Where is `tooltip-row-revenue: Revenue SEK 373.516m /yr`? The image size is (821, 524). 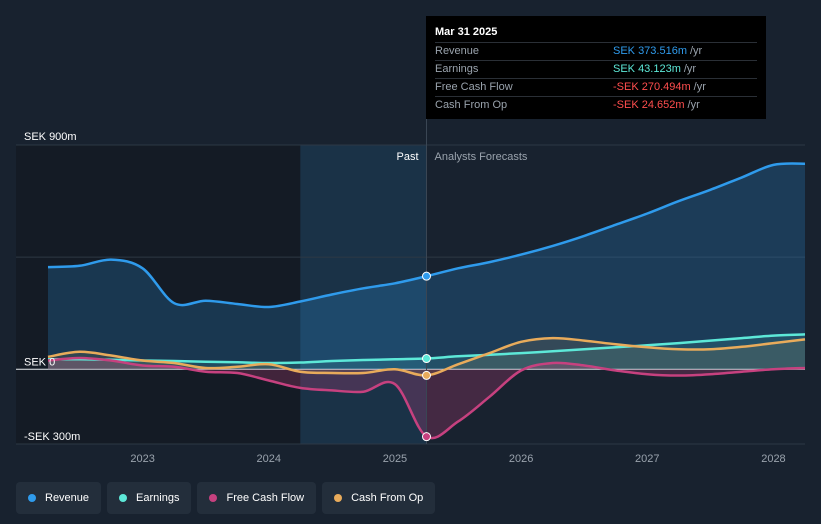
tooltip-row-revenue: Revenue SEK 373.516m /yr is located at coordinates (596, 51).